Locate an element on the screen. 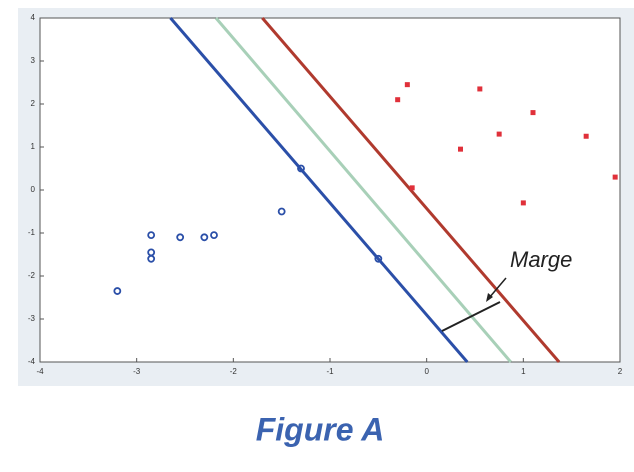  y-tick-label: -4 is located at coordinates (32, 361).